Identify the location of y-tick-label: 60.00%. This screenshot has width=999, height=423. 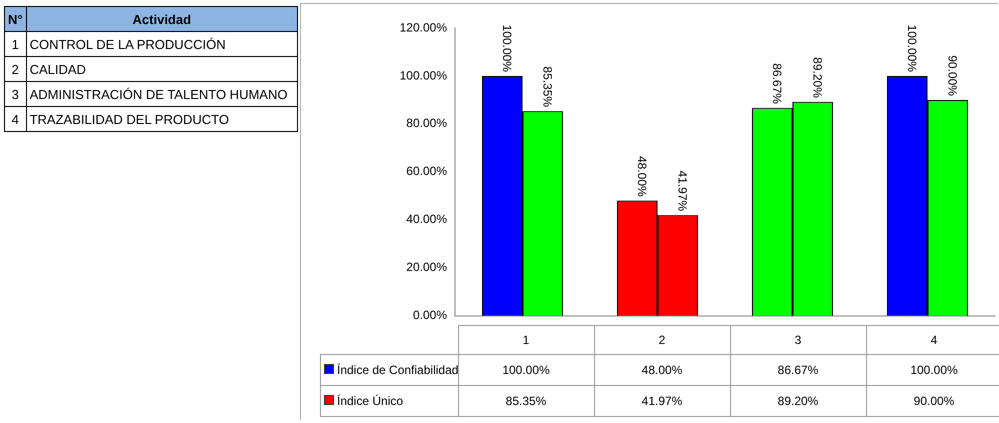
(427, 171).